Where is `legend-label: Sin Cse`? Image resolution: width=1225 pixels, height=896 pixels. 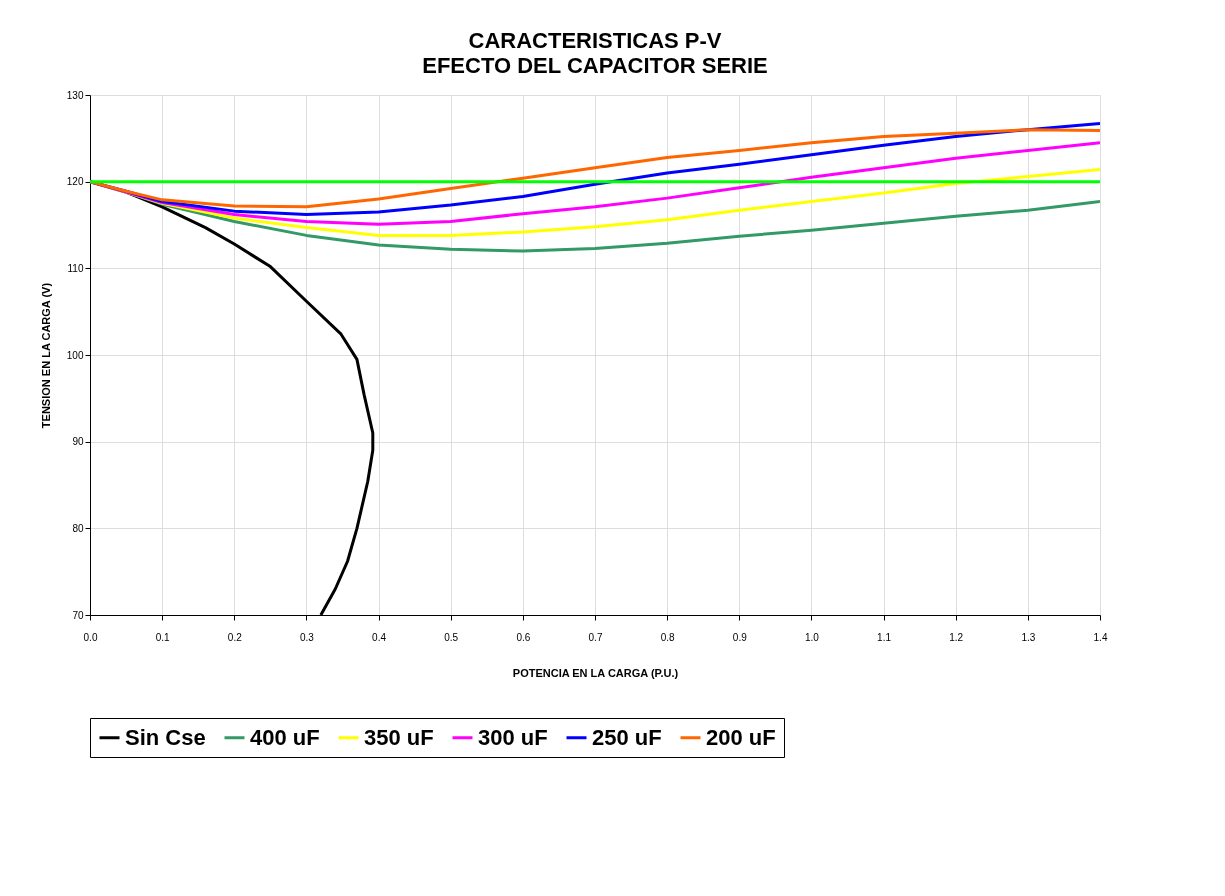 legend-label: Sin Cse is located at coordinates (165, 737).